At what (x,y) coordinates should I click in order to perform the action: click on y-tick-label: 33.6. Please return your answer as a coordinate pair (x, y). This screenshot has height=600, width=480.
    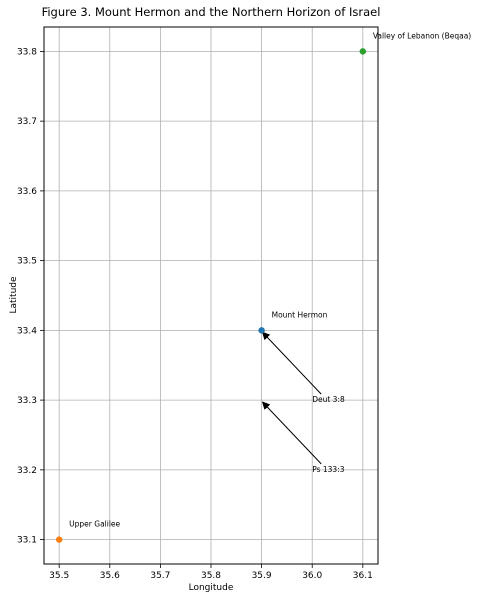
    Looking at the image, I should click on (27, 192).